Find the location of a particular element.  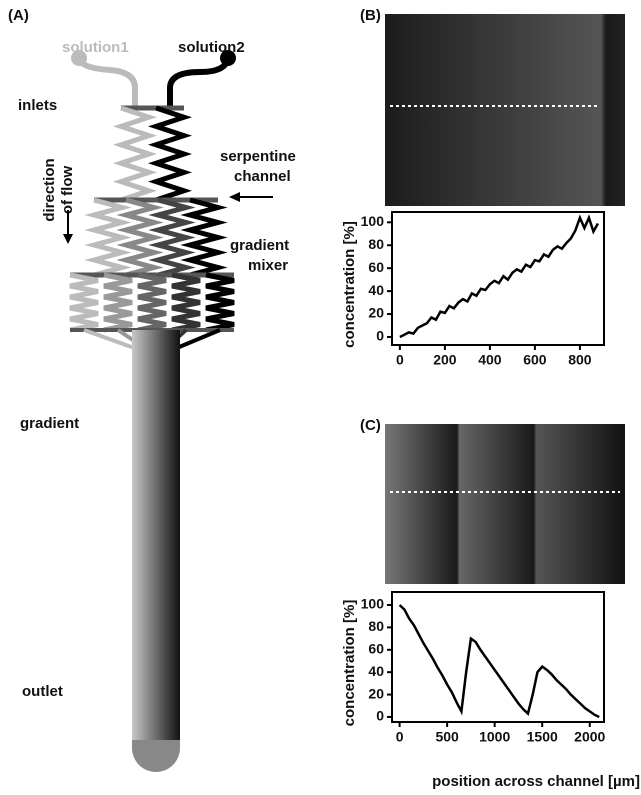

label: channel is located at coordinates (262, 176).